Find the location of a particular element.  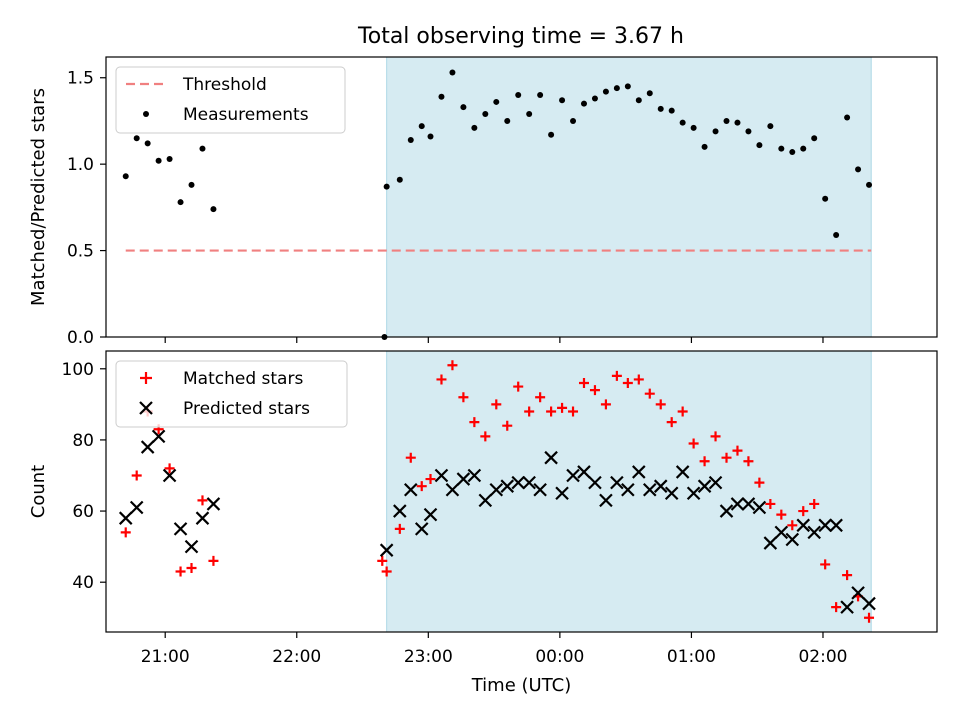

panel-2-y-tick-label: 80 is located at coordinates (83, 441).